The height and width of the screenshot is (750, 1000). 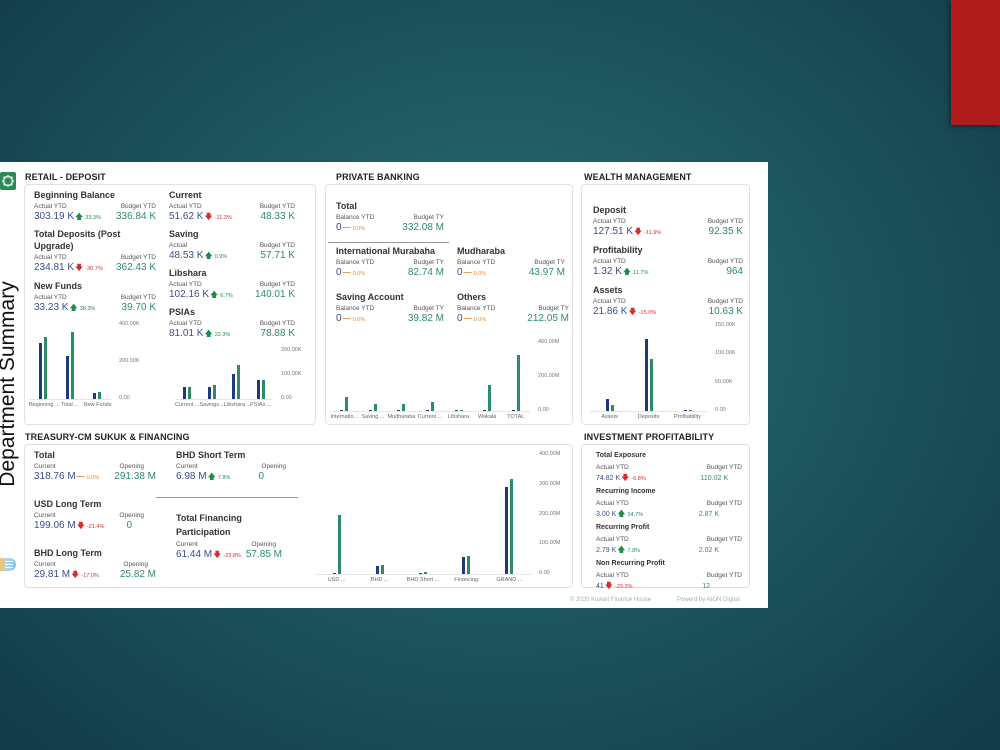 What do you see at coordinates (638, 177) in the screenshot?
I see `section-title-wealth-management: WEALTH MANAGEMENT` at bounding box center [638, 177].